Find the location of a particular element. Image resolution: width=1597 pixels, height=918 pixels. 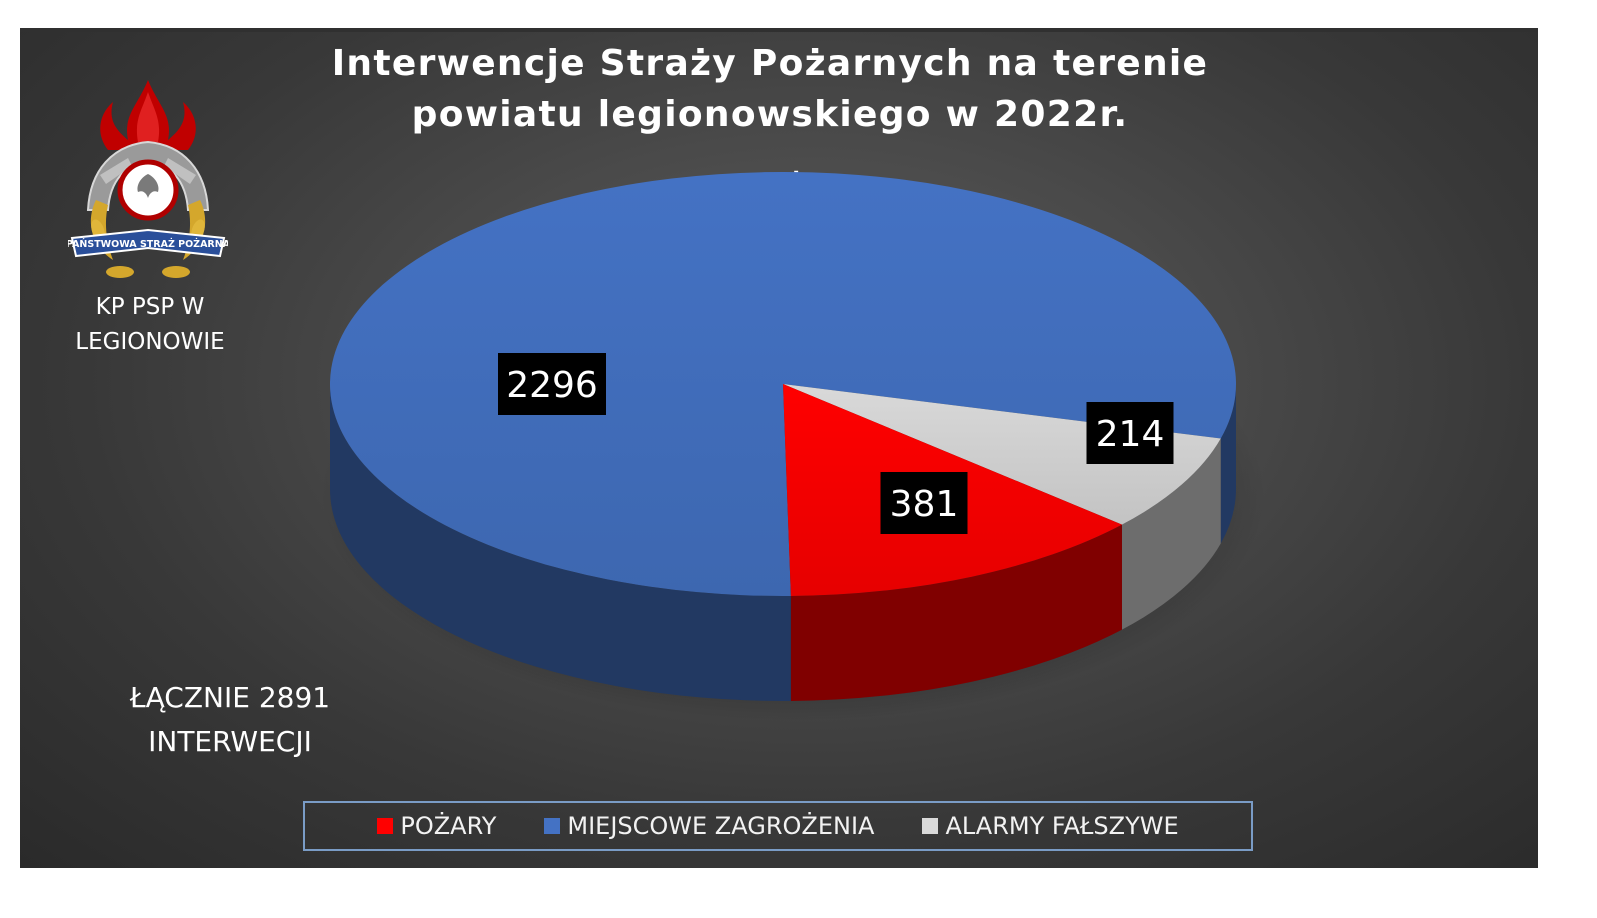

data-label: 381 is located at coordinates (924, 504).